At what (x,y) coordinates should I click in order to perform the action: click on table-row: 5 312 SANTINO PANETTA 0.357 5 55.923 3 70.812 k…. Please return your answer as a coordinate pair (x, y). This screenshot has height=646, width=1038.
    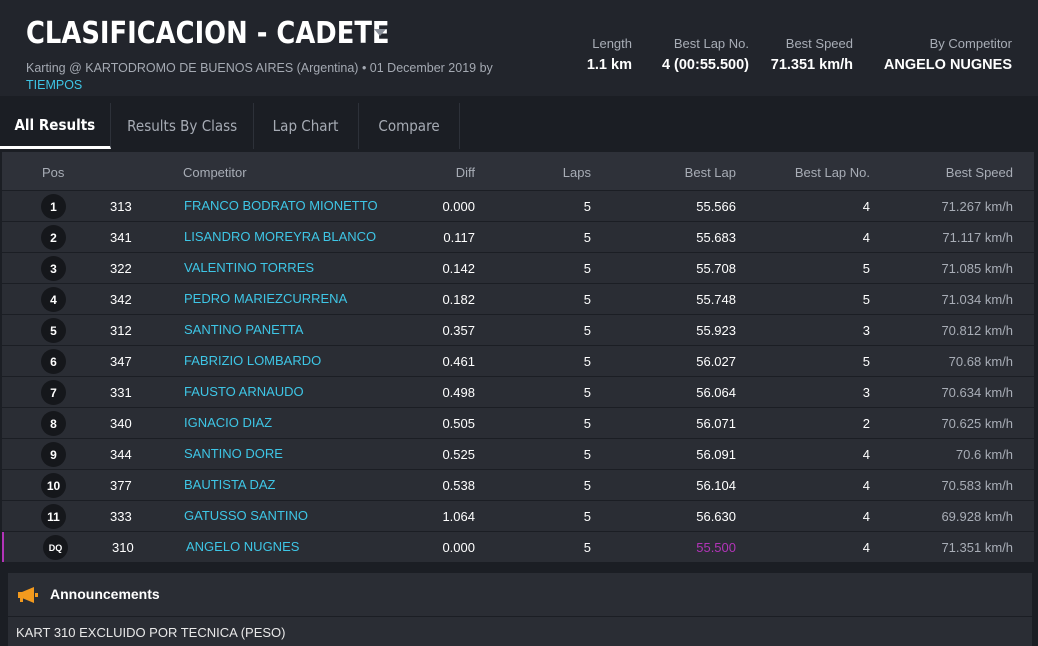
    Looking at the image, I should click on (518, 330).